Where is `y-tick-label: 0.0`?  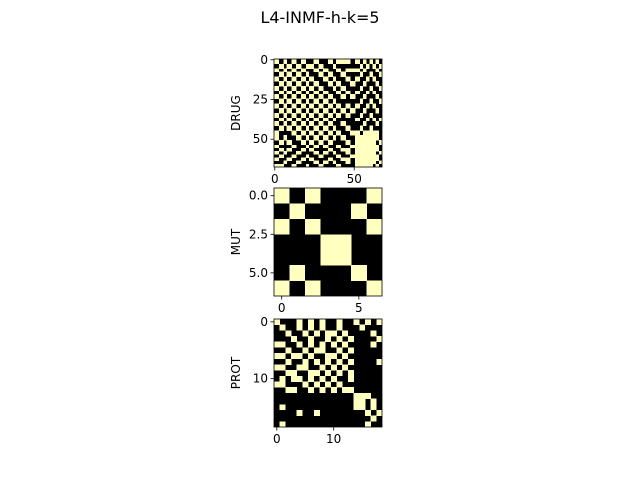 y-tick-label: 0.0 is located at coordinates (258, 196).